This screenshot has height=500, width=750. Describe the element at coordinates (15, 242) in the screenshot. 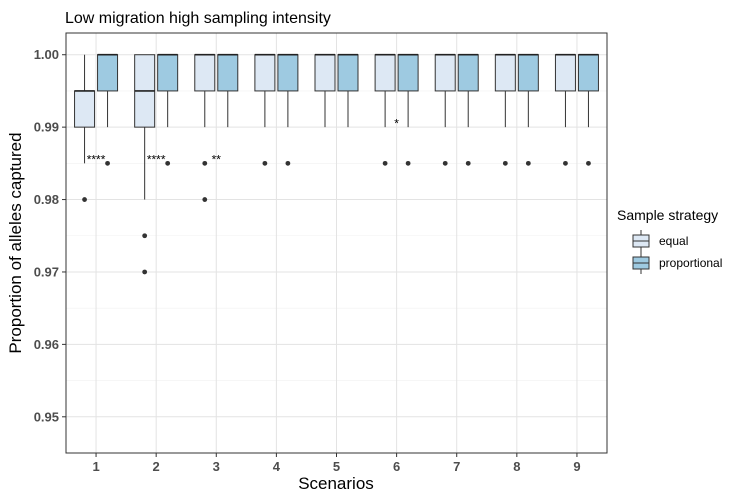

I see `y-axis-title: Proportion of alleles captured` at that location.